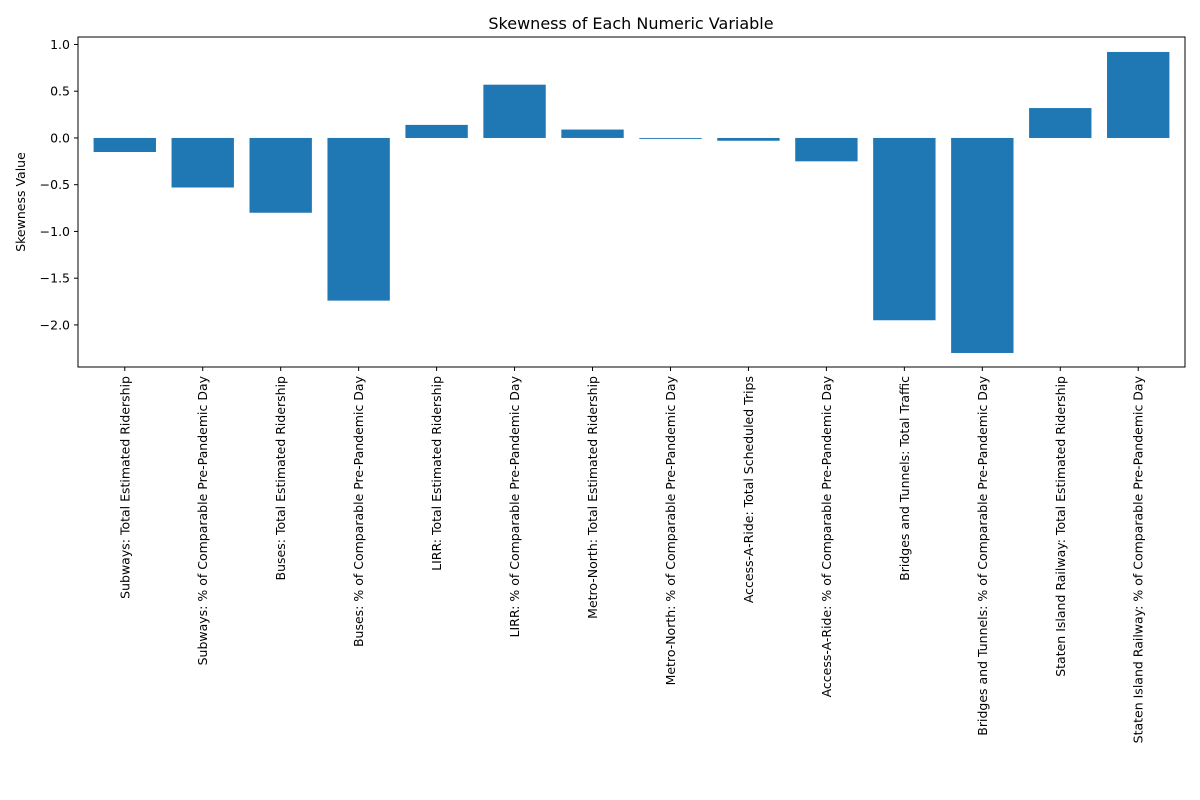 This screenshot has width=1200, height=800. What do you see at coordinates (630, 23) in the screenshot?
I see `chart-title: Skewness of Each Numeric Variable` at bounding box center [630, 23].